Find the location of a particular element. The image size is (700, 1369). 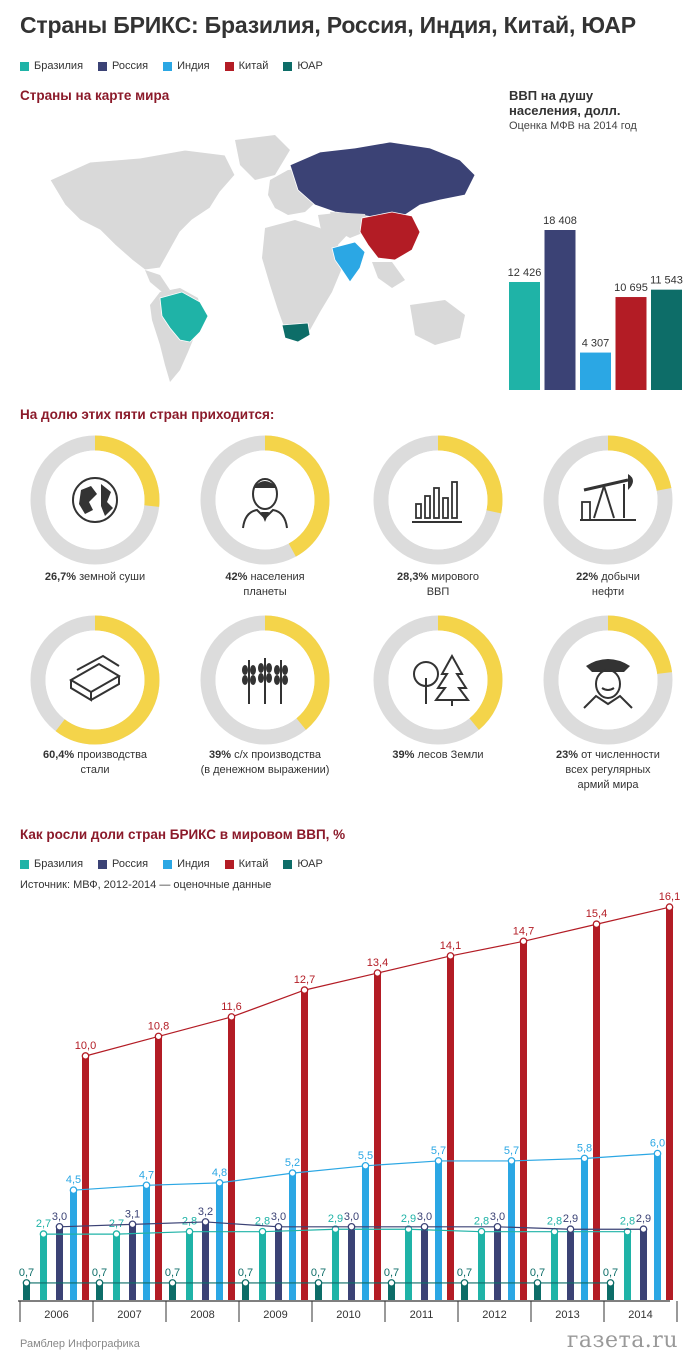

growth-value-label: 3,0 is located at coordinates (278, 1217).